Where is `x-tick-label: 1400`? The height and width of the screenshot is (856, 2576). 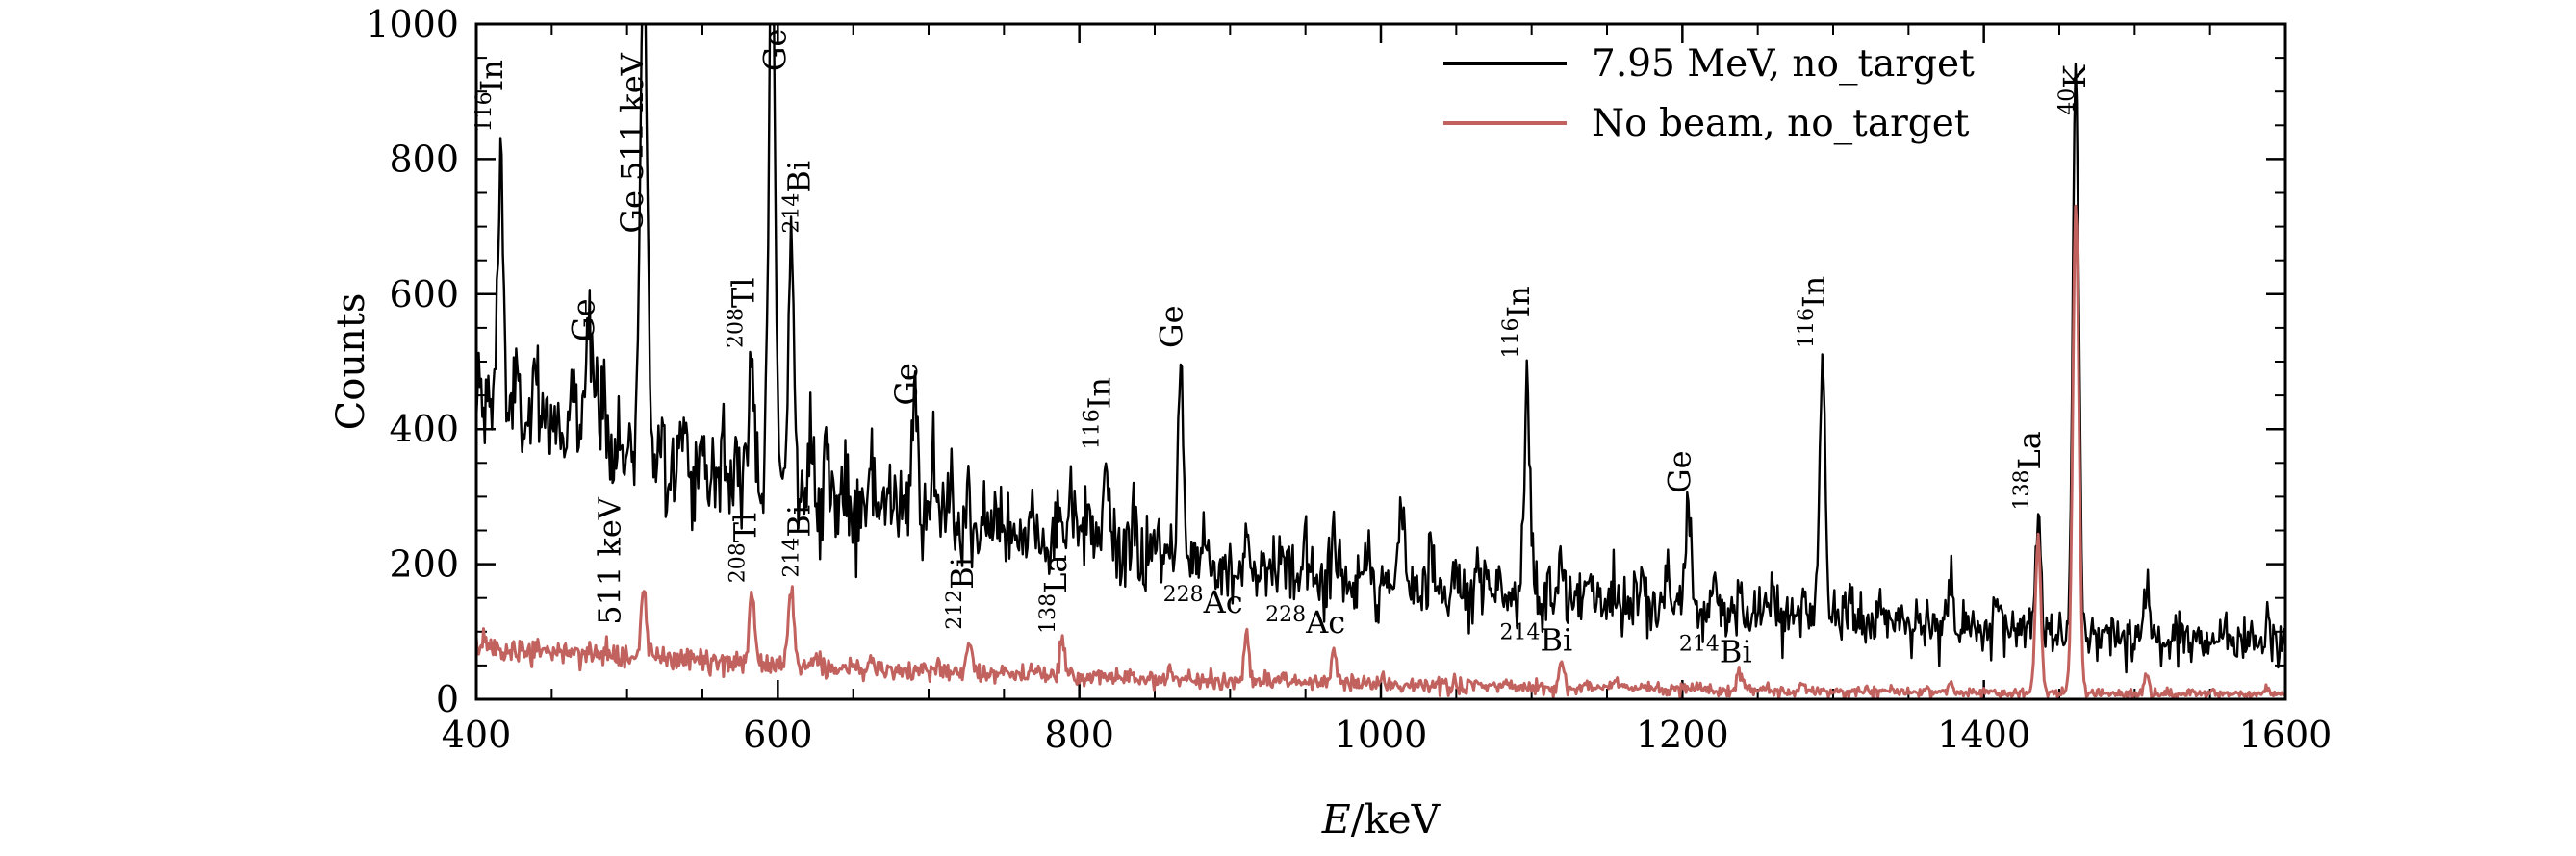 x-tick-label: 1400 is located at coordinates (1983, 735).